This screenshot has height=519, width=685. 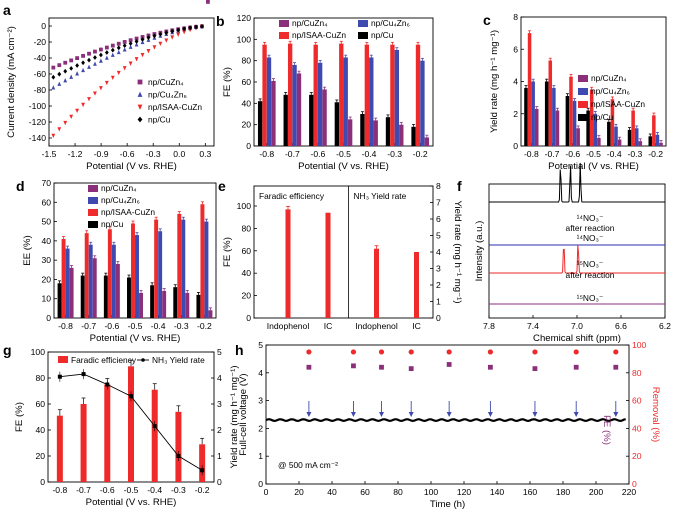 I want to click on x-tick-label: -0.5, so click(x=131, y=490).